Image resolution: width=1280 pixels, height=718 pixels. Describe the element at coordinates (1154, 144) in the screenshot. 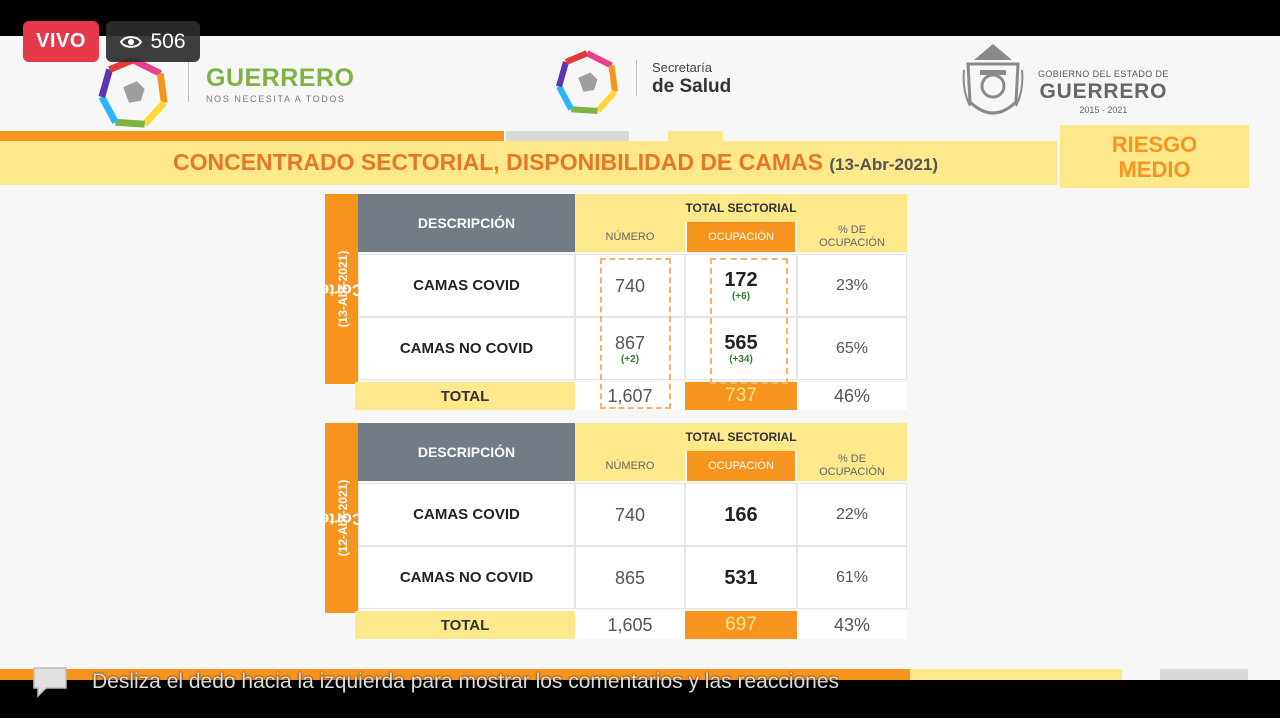

I see `risk-line1: RIESGO` at that location.